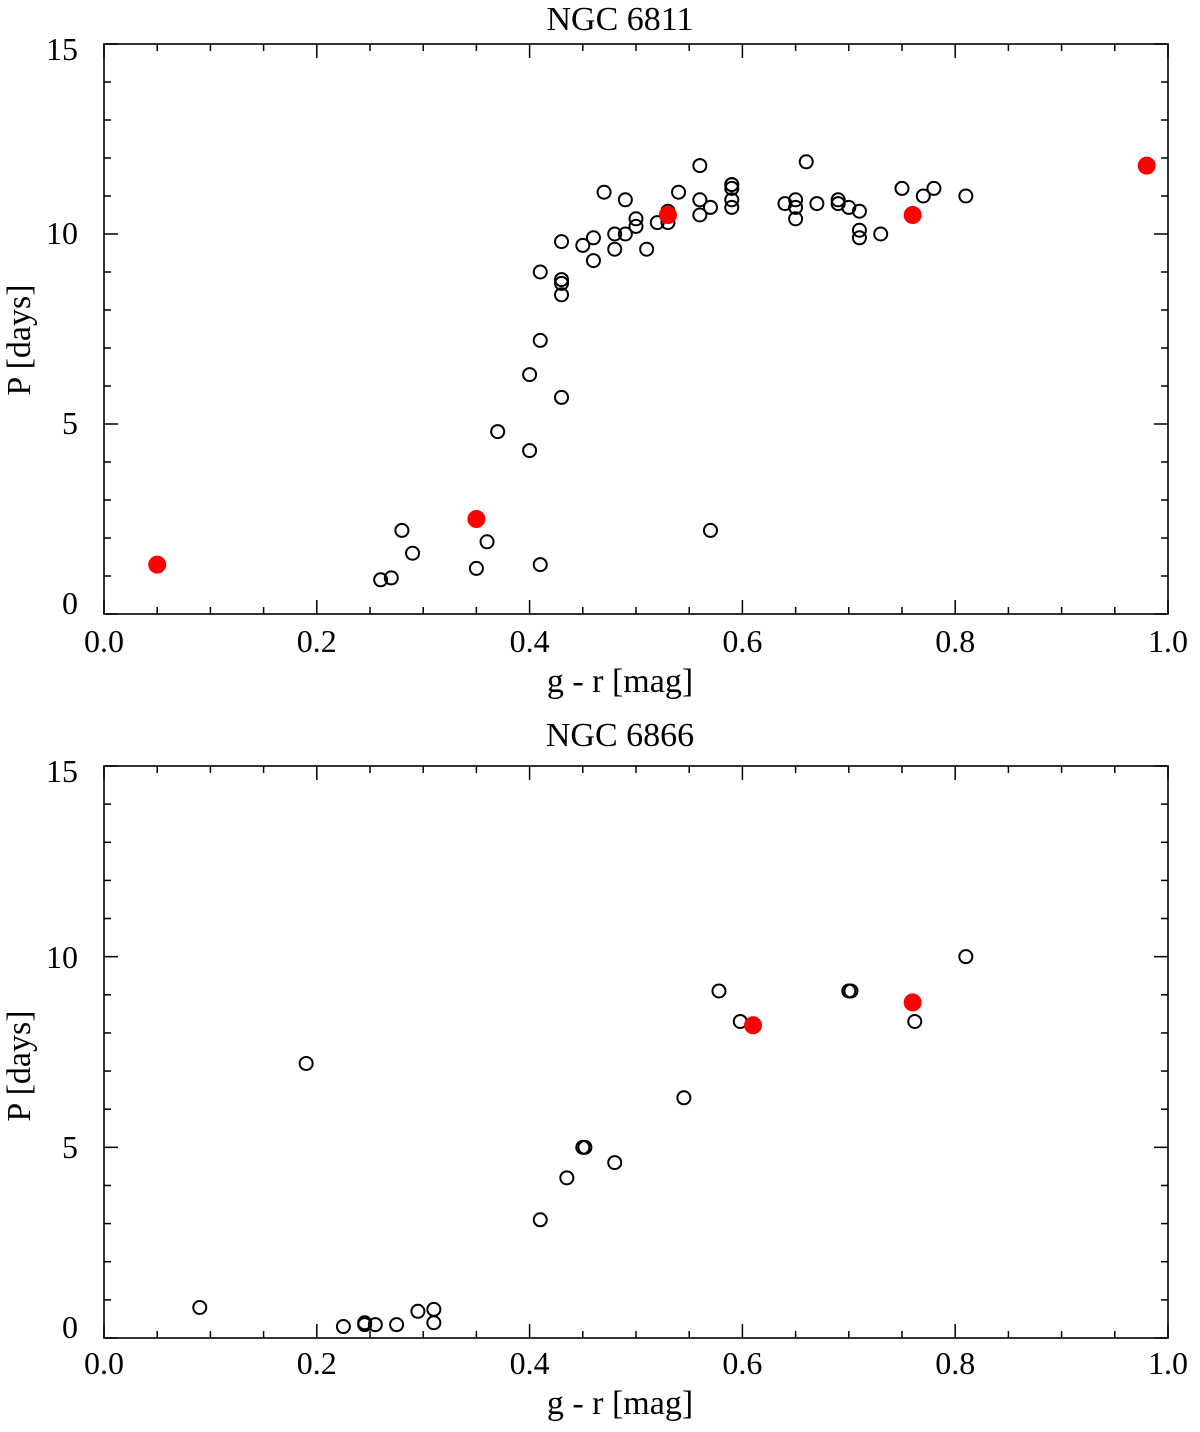 The image size is (1200, 1432). Describe the element at coordinates (62, 49) in the screenshot. I see `y-tick-label: 15` at that location.